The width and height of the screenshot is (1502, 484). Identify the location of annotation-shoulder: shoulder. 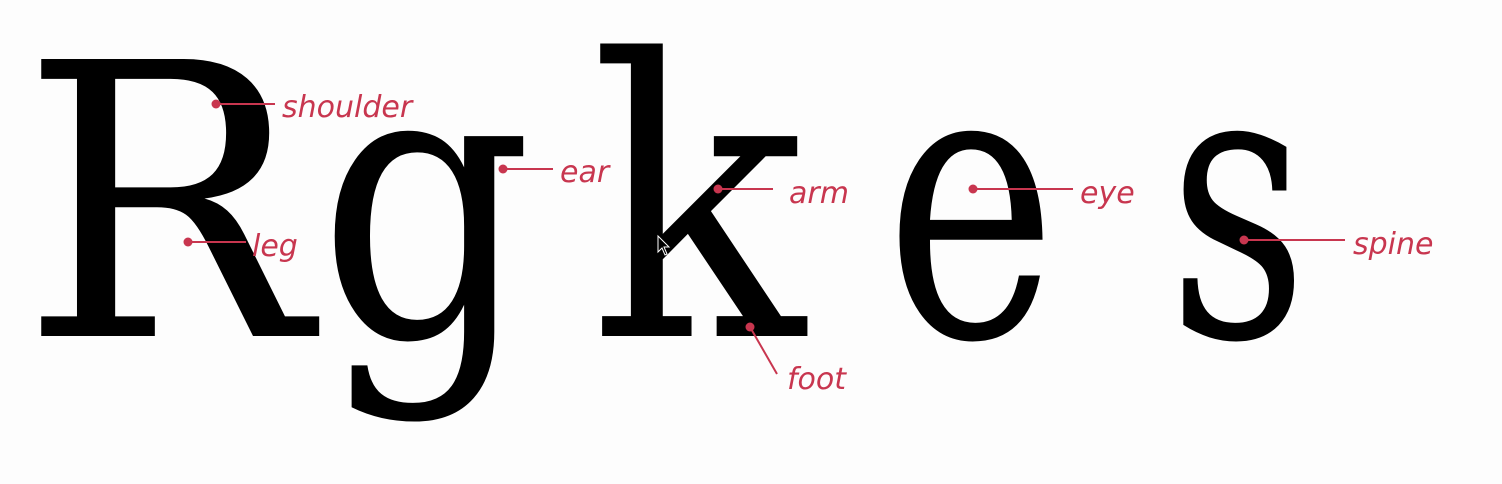
(312, 107).